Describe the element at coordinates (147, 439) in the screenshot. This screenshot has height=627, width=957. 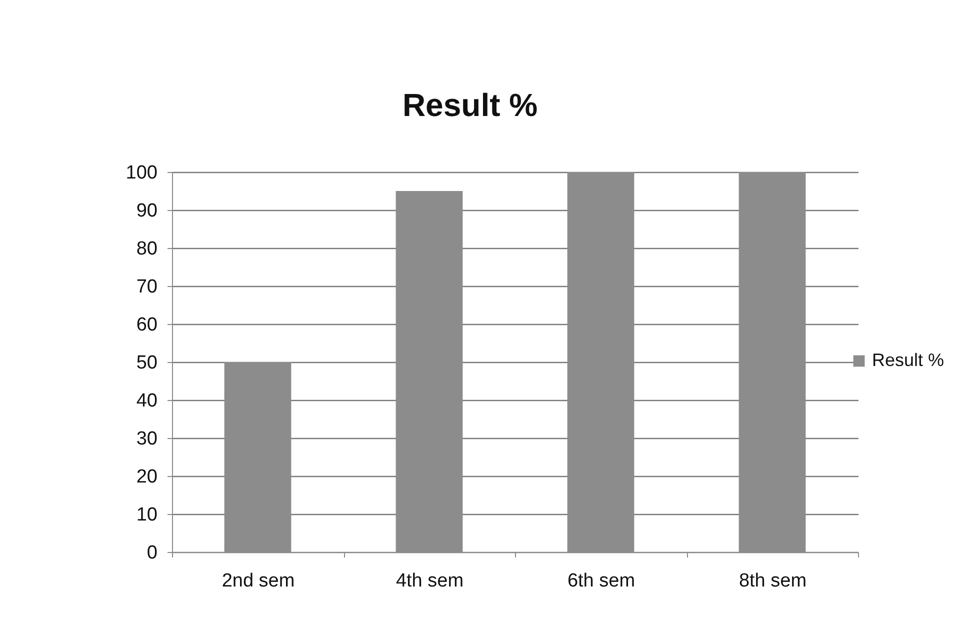
I see `y-tick-label: 30` at that location.